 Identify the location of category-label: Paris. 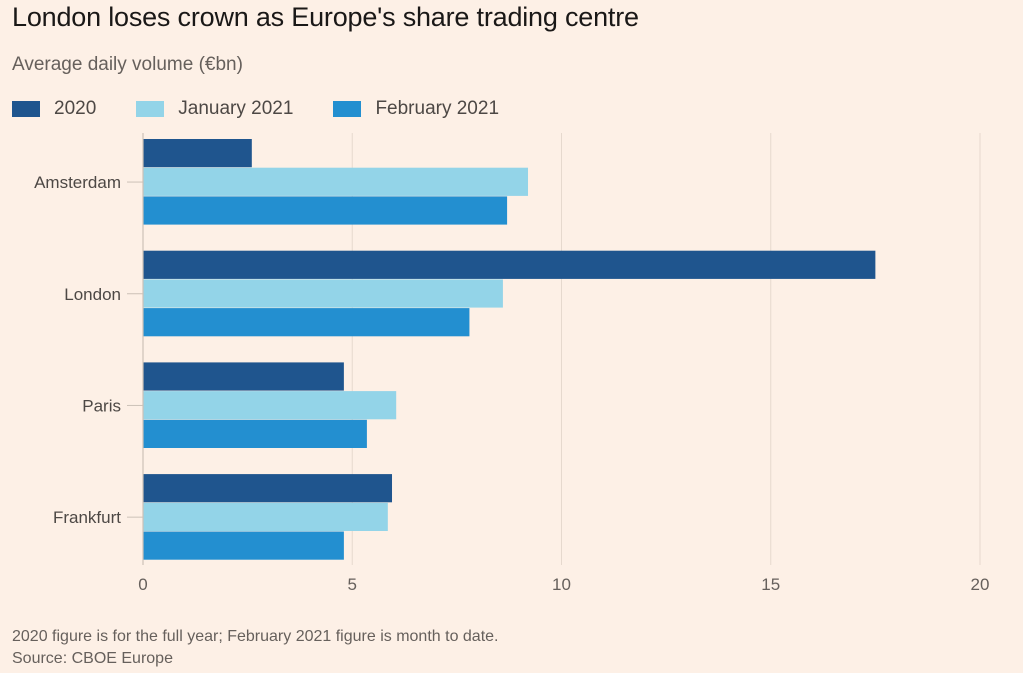
(101, 405).